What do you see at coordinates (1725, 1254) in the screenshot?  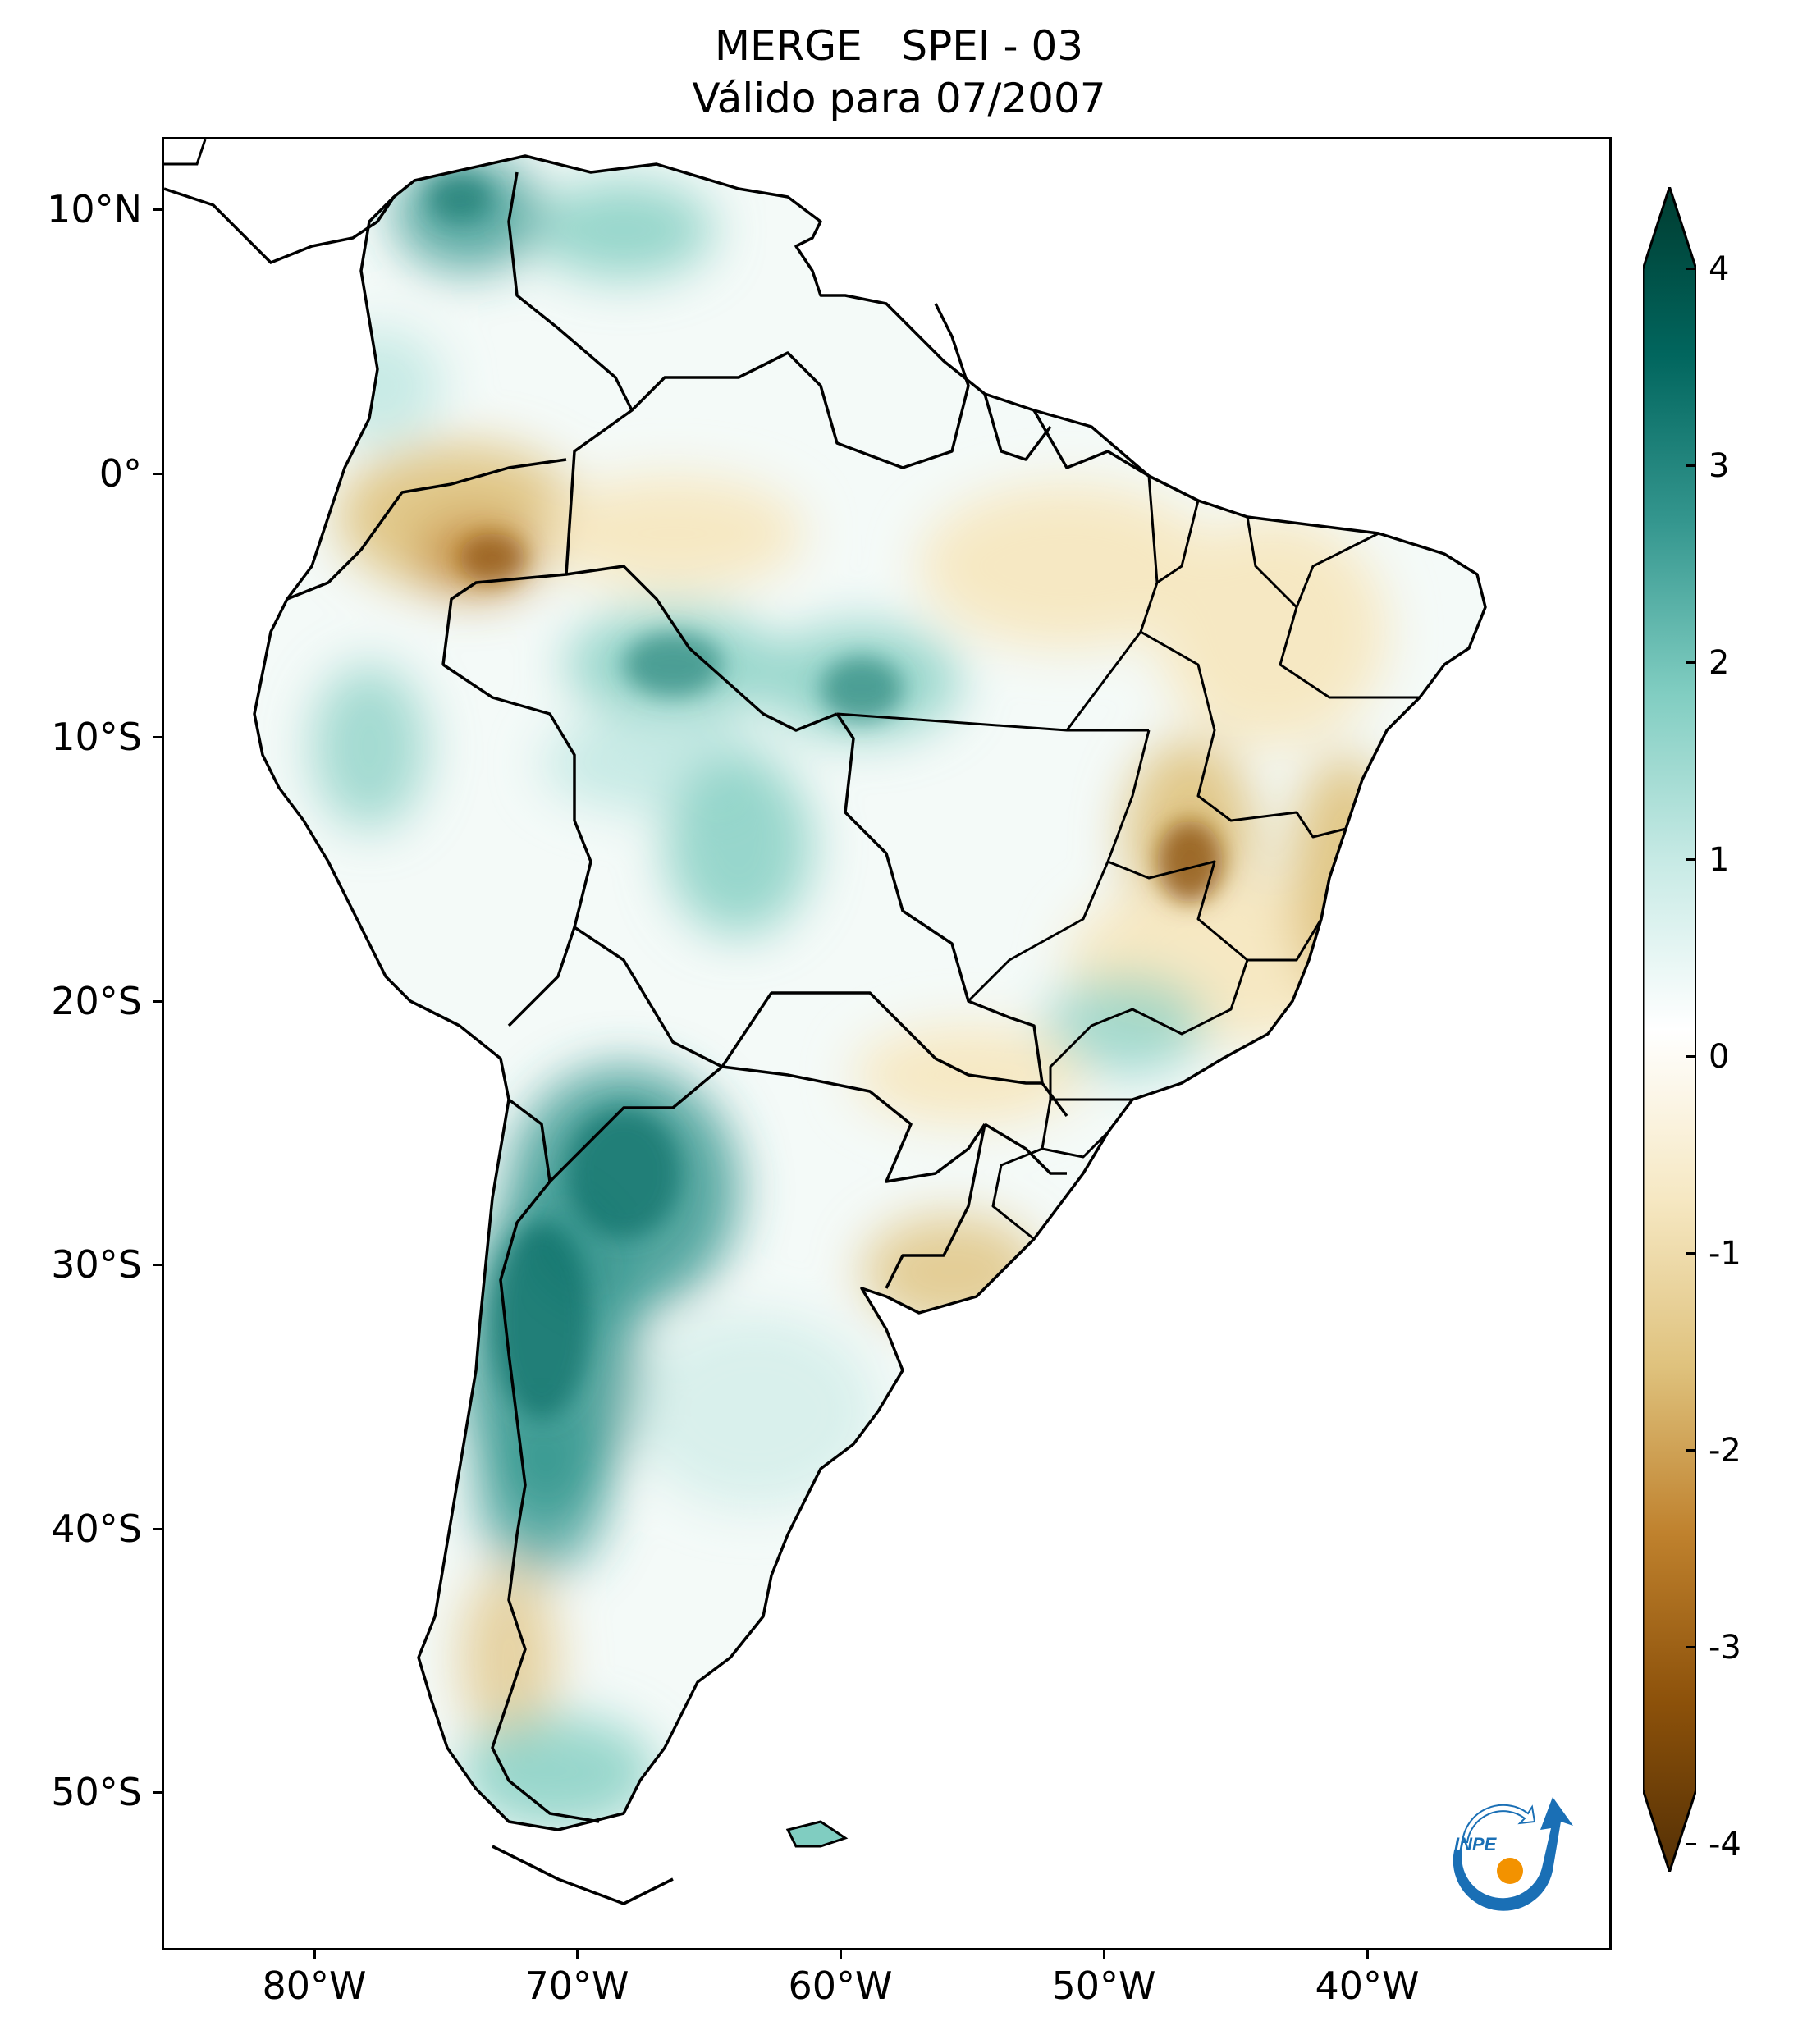 I see `colorbar-label-neg1: -1` at bounding box center [1725, 1254].